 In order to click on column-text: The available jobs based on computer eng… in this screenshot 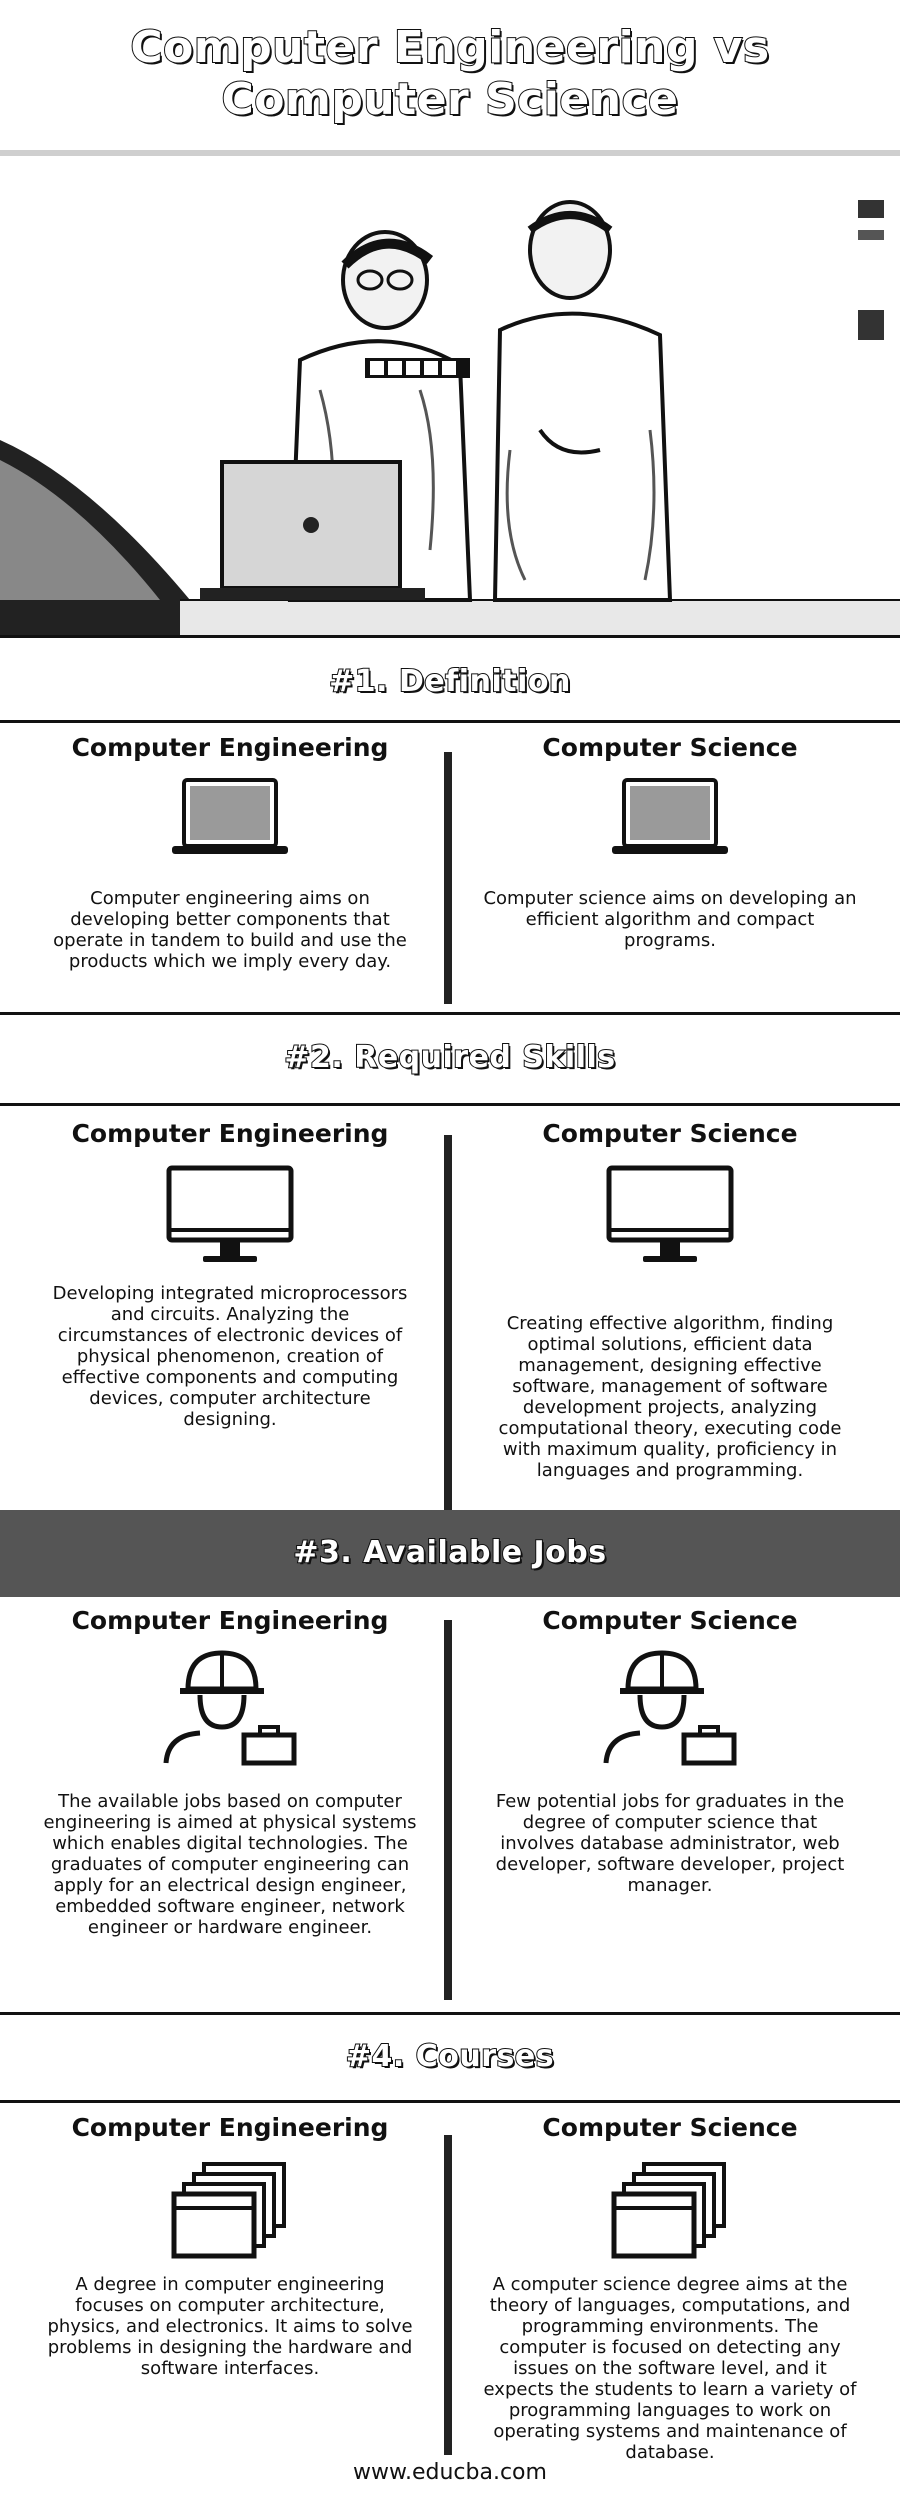, I will do `click(230, 1864)`.